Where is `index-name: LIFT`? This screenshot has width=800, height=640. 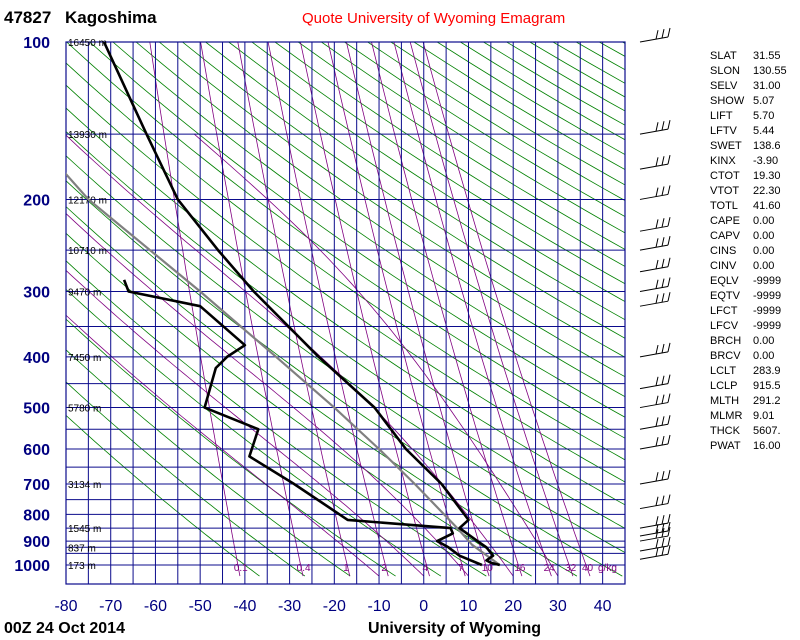
index-name: LIFT is located at coordinates (721, 116).